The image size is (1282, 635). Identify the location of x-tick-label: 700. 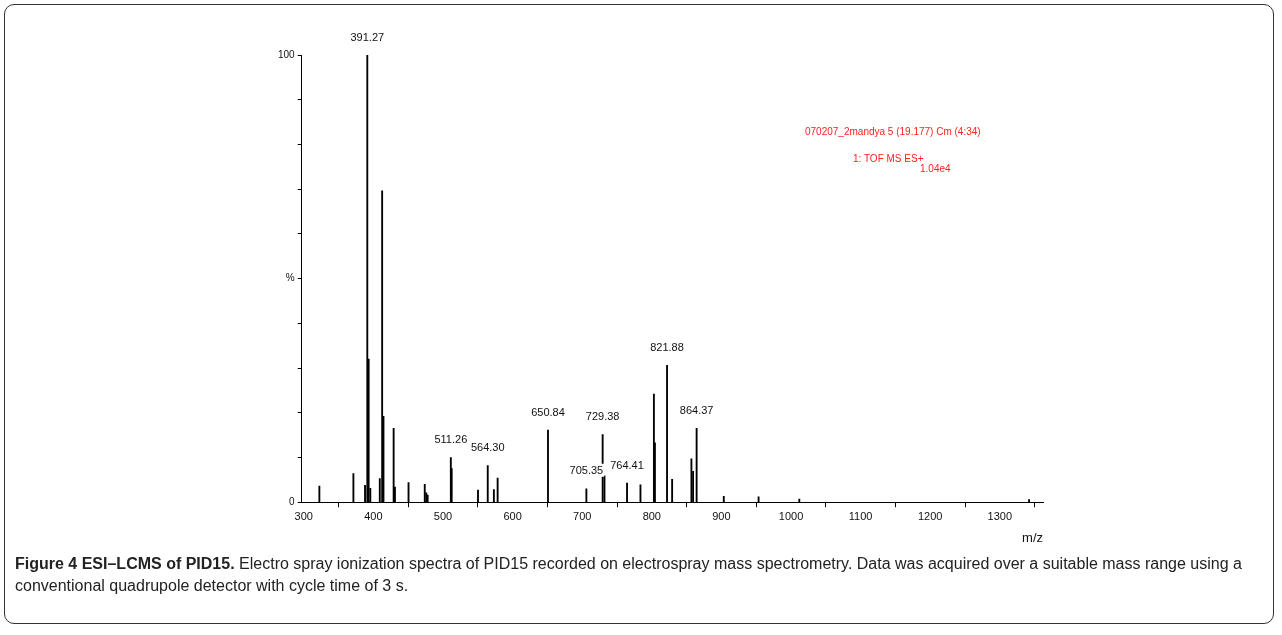
(582, 515).